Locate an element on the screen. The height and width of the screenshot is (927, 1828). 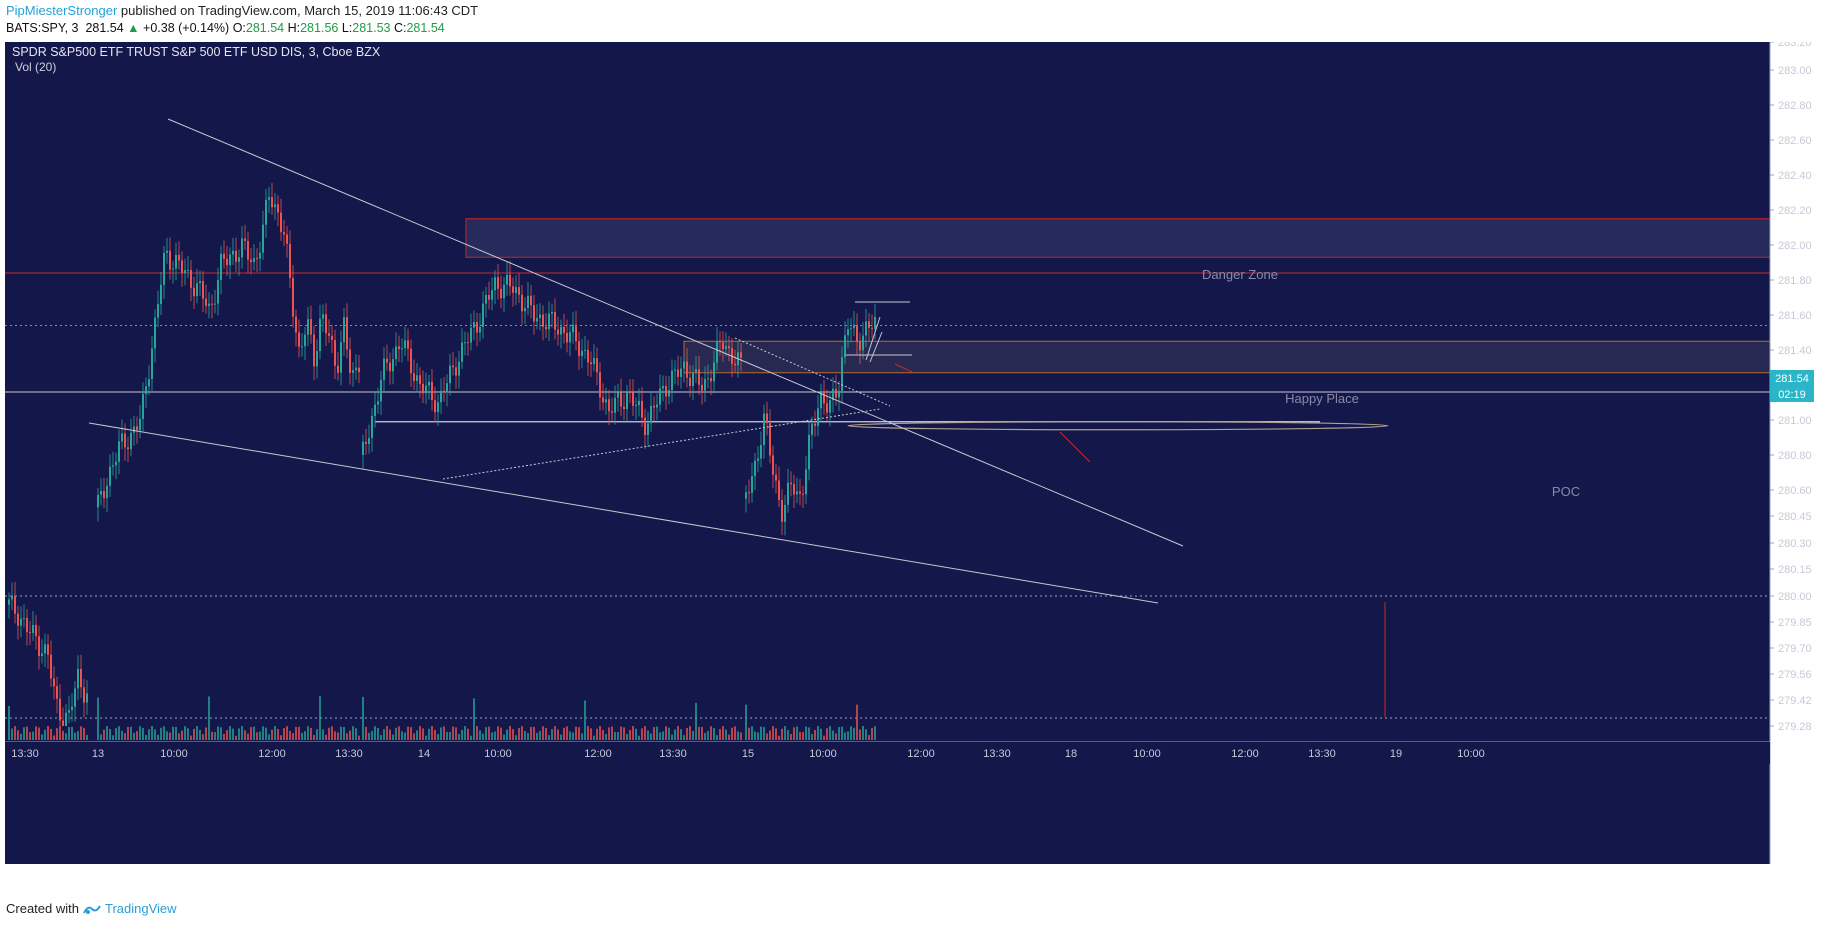
tradingview-logo-icon is located at coordinates (92, 909).